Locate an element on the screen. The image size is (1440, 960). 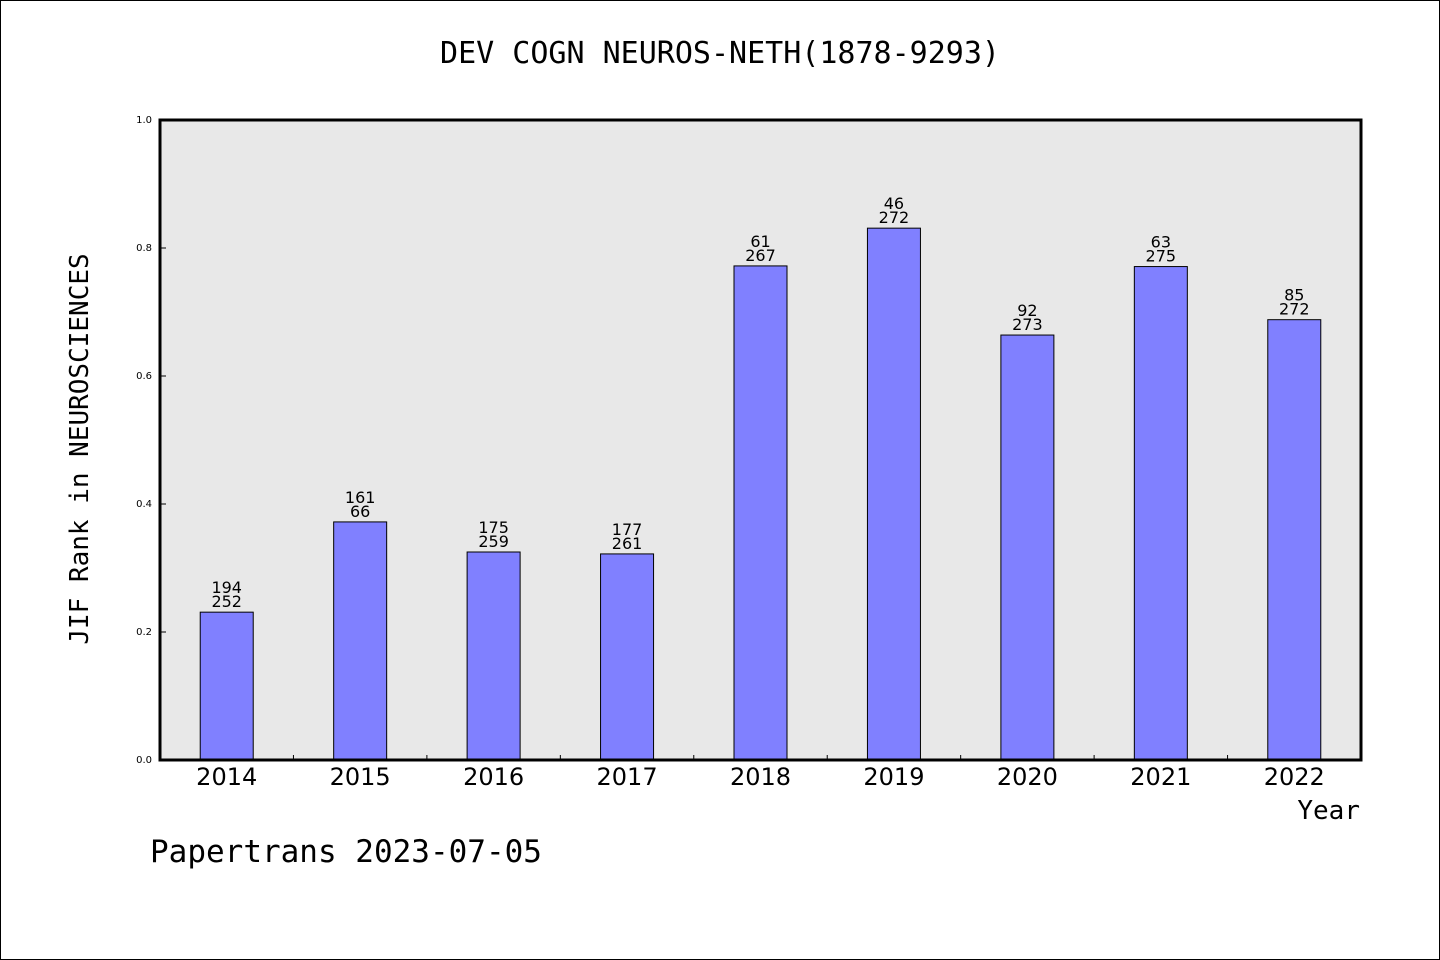
bar-label-2022-total: 272 is located at coordinates (1294, 309).